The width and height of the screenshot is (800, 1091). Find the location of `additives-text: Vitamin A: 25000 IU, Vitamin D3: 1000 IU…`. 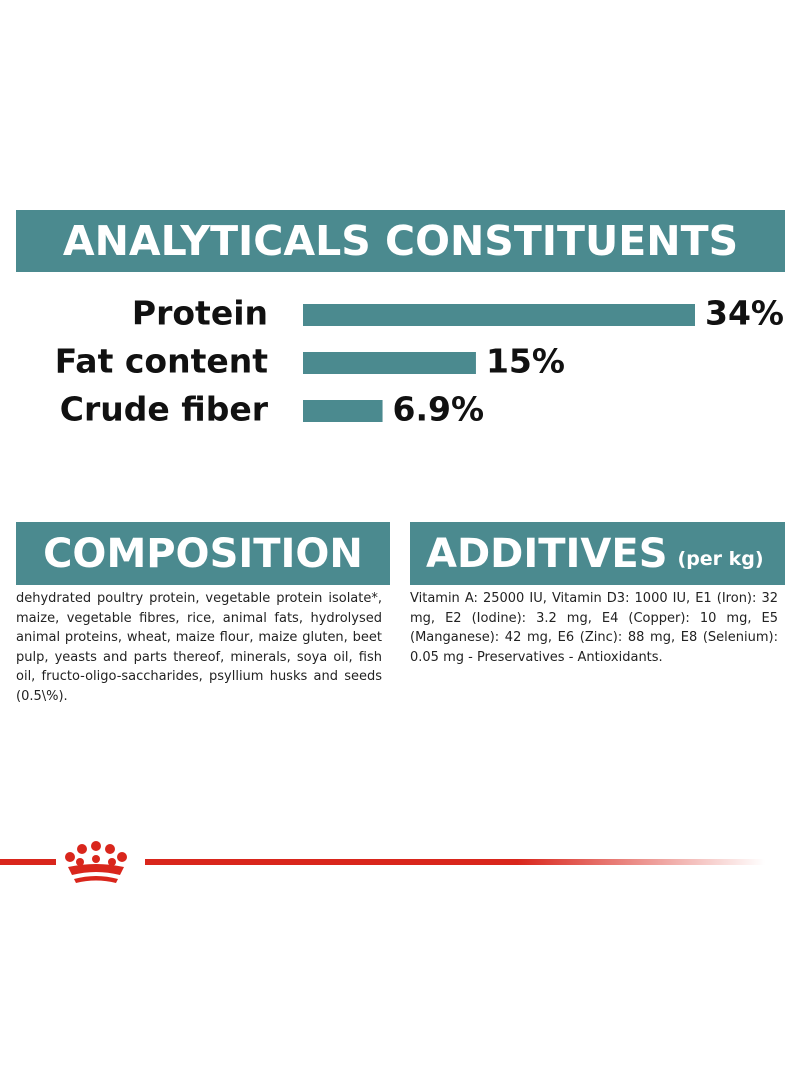

additives-text: Vitamin A: 25000 IU, Vitamin D3: 1000 IU… is located at coordinates (594, 628).